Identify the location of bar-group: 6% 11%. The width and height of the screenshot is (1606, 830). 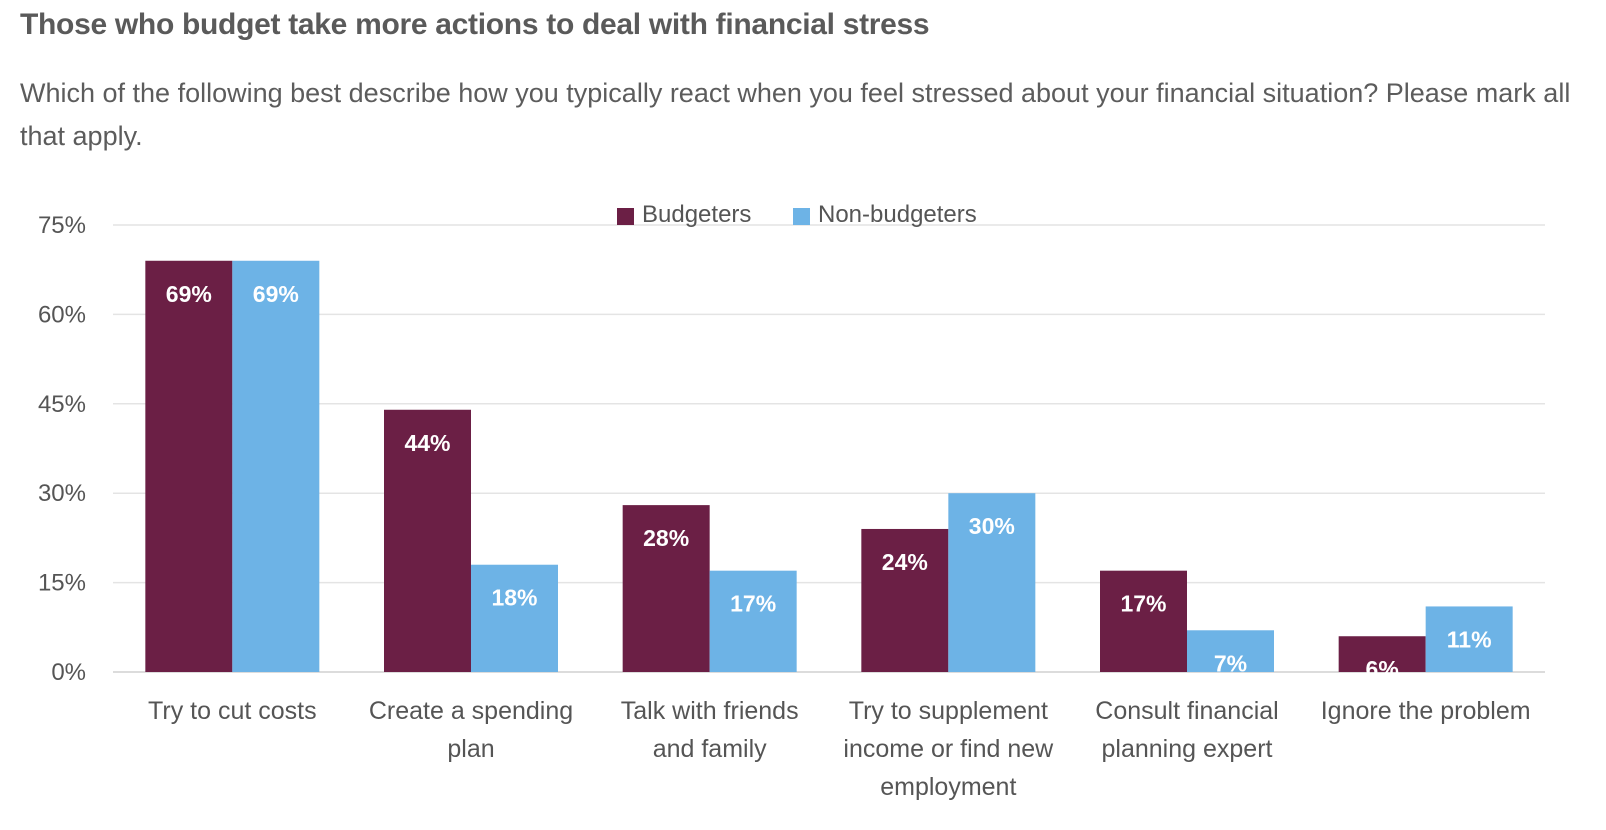
(1425, 644).